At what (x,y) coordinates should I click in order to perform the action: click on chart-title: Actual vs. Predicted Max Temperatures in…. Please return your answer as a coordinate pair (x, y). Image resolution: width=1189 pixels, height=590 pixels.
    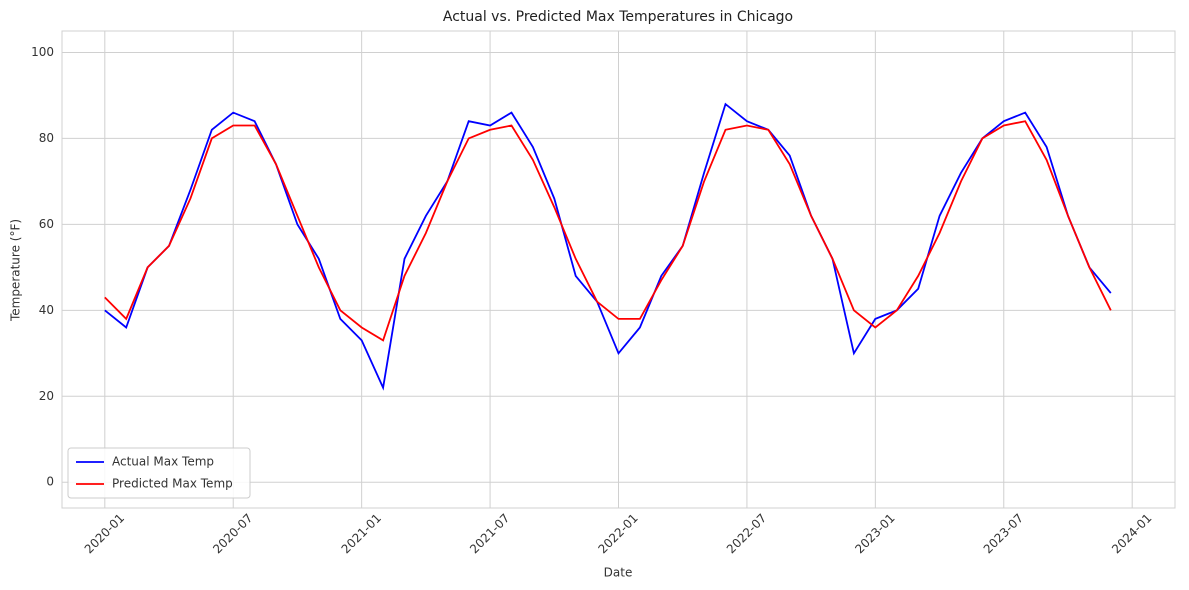
    Looking at the image, I should click on (618, 17).